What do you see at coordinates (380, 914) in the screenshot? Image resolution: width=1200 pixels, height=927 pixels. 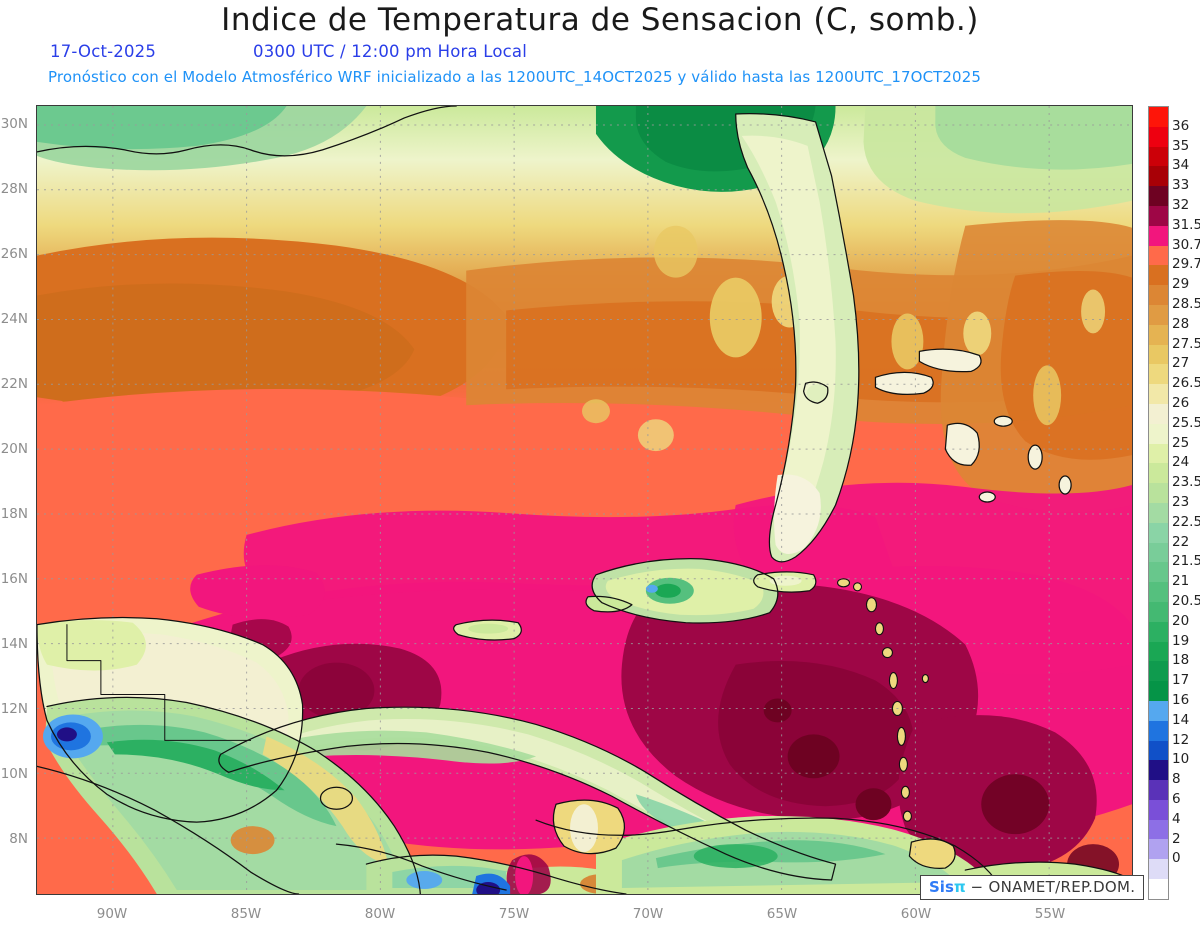 I see `axis-x-tick: 80W` at bounding box center [380, 914].